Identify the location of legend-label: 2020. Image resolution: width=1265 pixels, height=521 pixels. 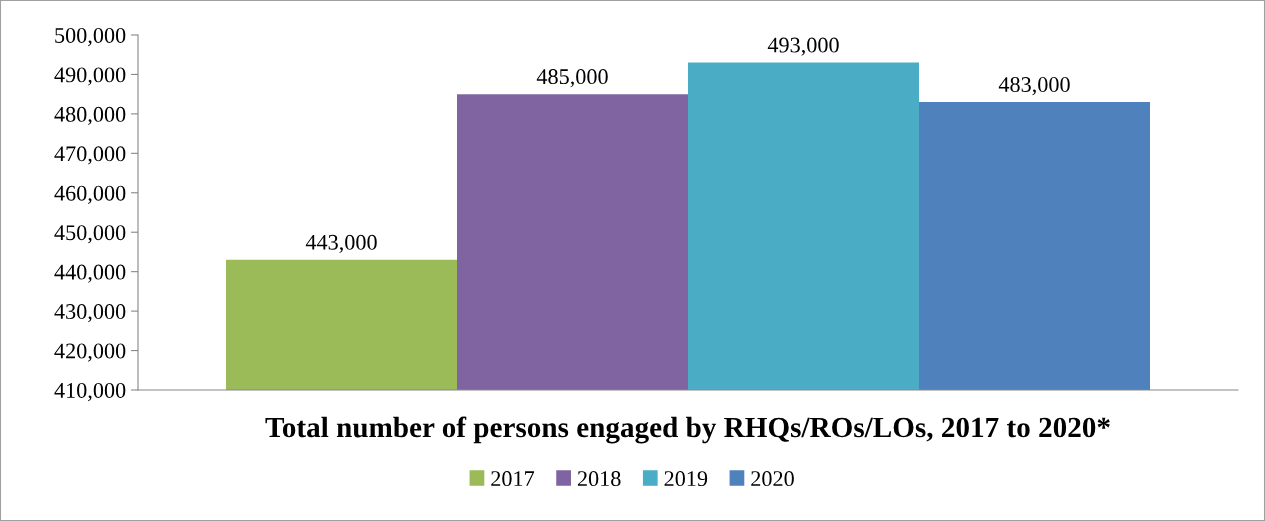
(772, 479).